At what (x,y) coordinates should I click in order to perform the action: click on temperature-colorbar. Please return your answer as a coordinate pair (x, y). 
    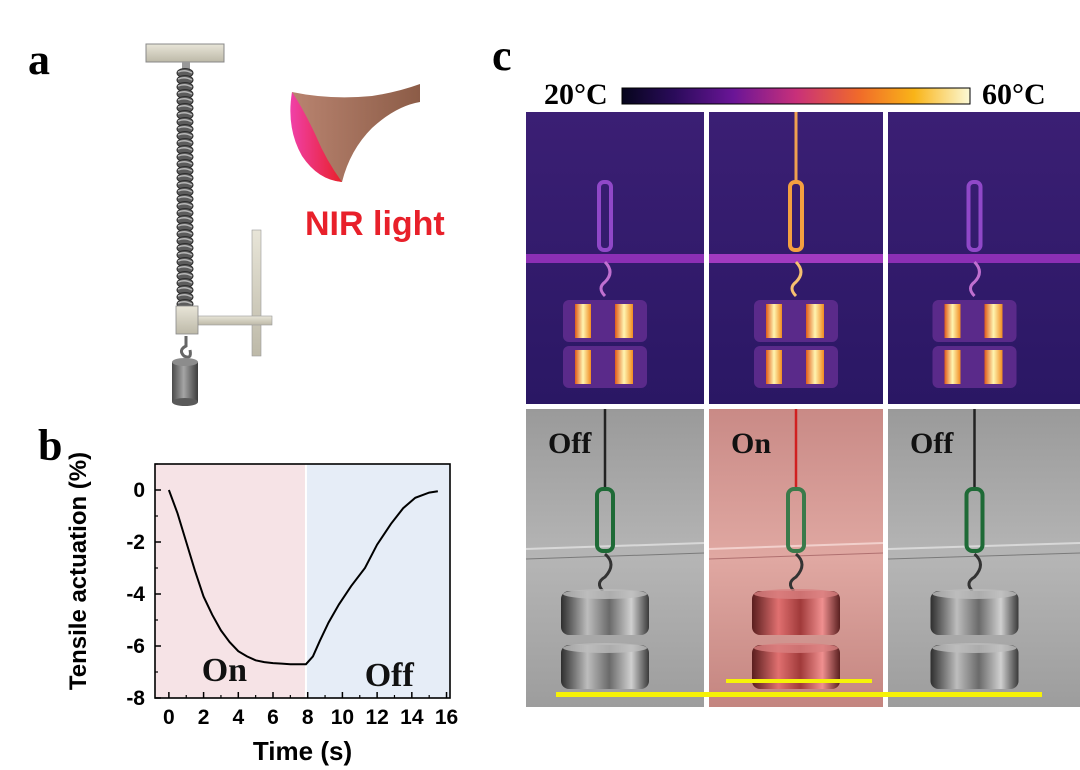
    Looking at the image, I should click on (796, 96).